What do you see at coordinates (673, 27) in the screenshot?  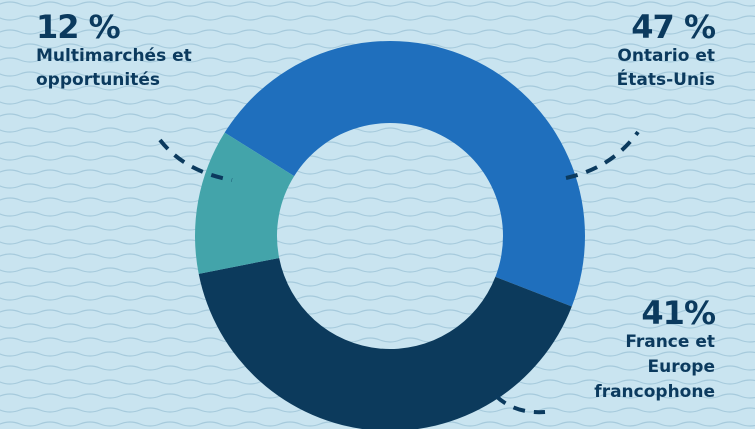 I see `percent-ontario: 47 %` at bounding box center [673, 27].